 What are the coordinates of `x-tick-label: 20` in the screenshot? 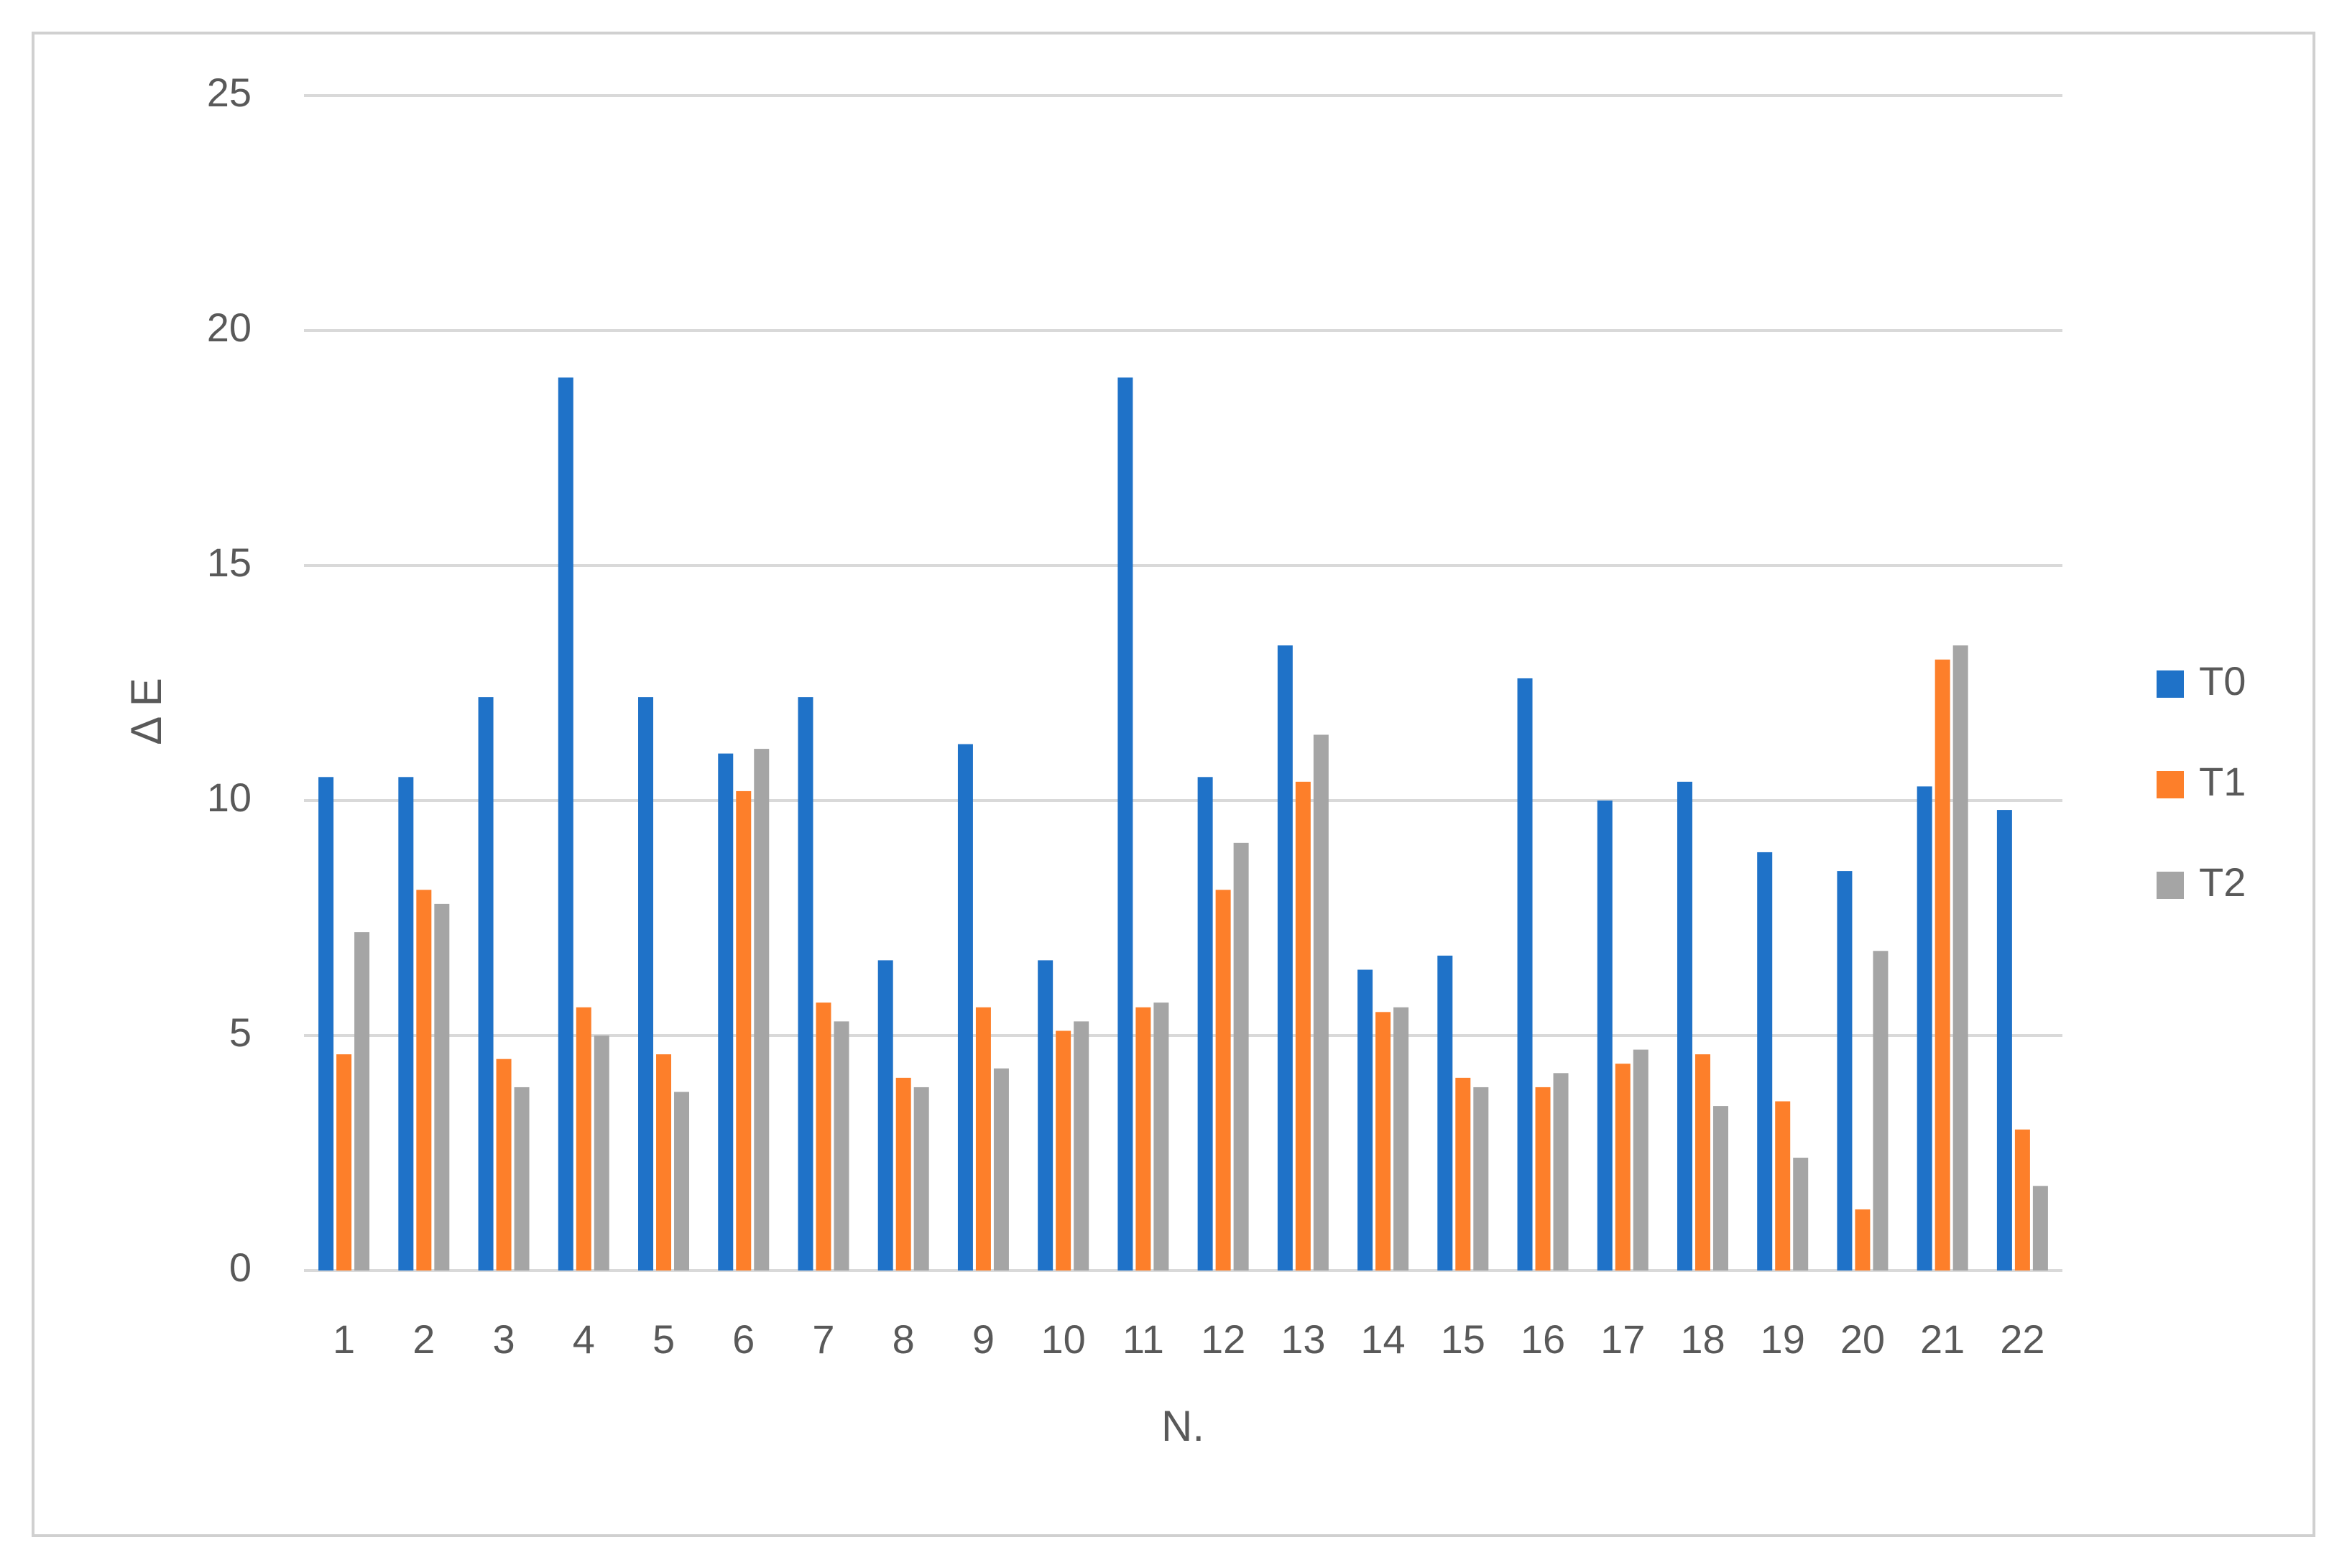 It's located at (1862, 1339).